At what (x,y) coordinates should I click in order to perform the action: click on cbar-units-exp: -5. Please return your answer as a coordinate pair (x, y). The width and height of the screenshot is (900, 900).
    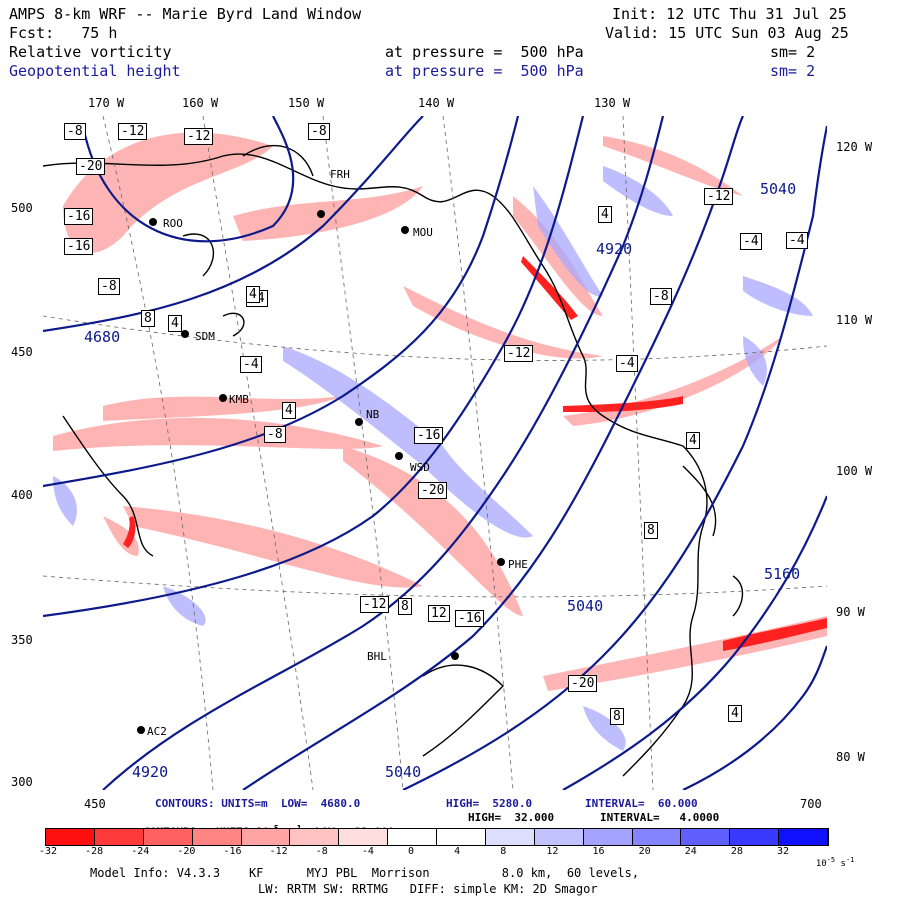
    Looking at the image, I should click on (831, 860).